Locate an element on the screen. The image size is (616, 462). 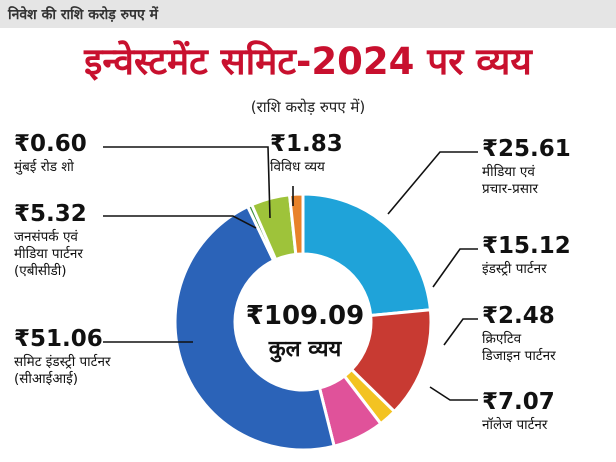
label-road-show-desc: मुंबई रोड शो is located at coordinates (44, 167).